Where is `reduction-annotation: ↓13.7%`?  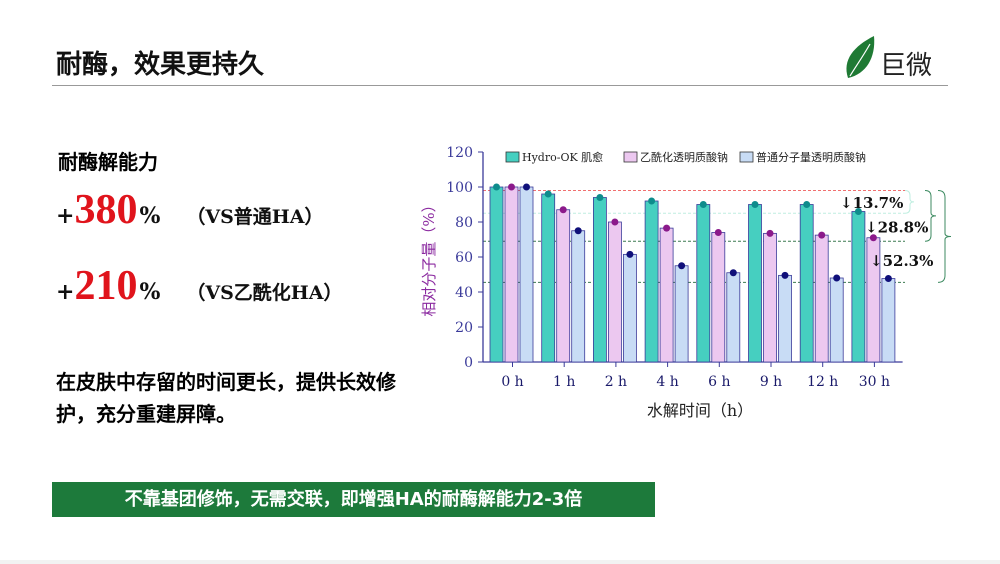 reduction-annotation: ↓13.7% is located at coordinates (871, 203).